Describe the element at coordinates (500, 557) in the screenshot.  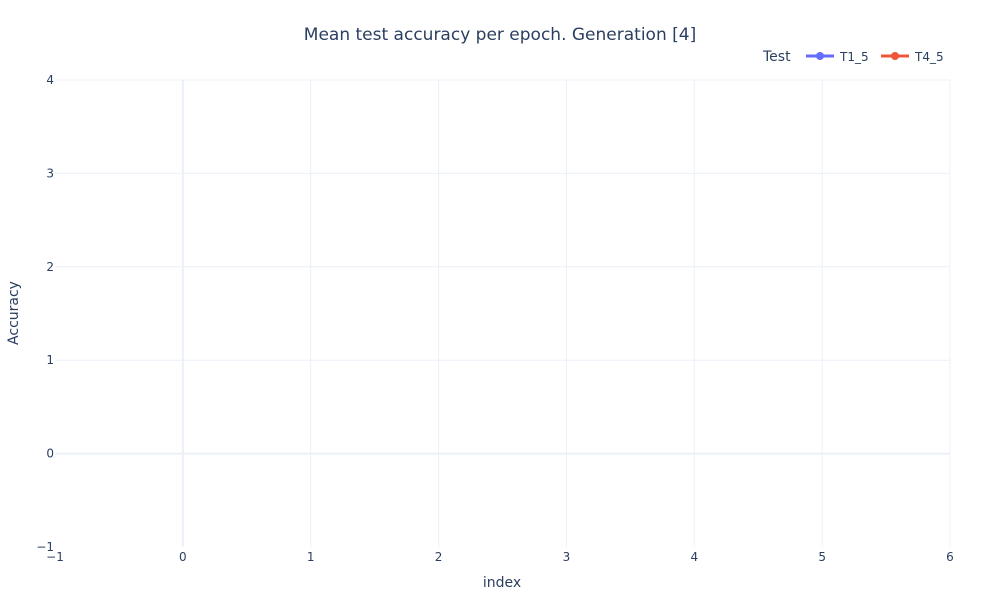
I see `x-axis-ticks: −1 0 1 2 3 4 5 6` at that location.